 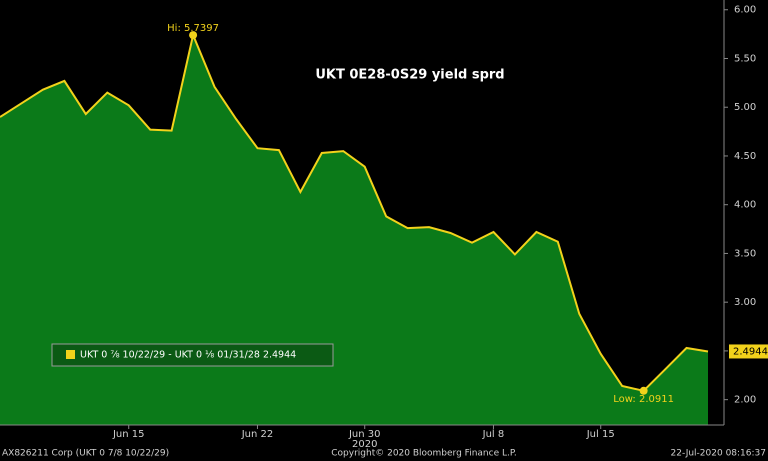 I want to click on last-value-label: 2.4944, so click(x=750, y=351).